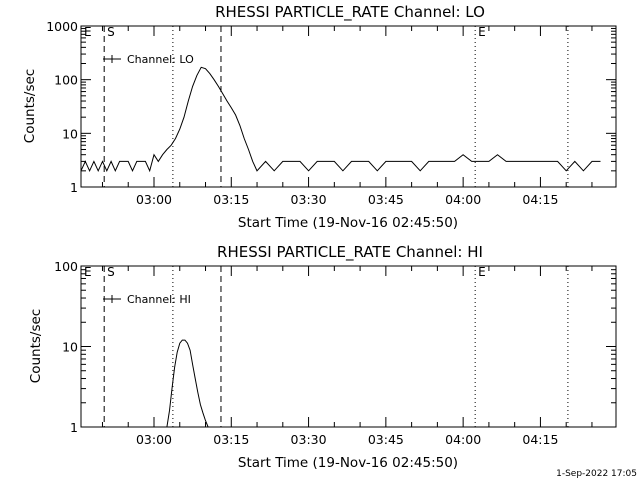 The height and width of the screenshot is (480, 640). What do you see at coordinates (596, 474) in the screenshot?
I see `footer-date: 1-Sep-2022 17:05` at bounding box center [596, 474].